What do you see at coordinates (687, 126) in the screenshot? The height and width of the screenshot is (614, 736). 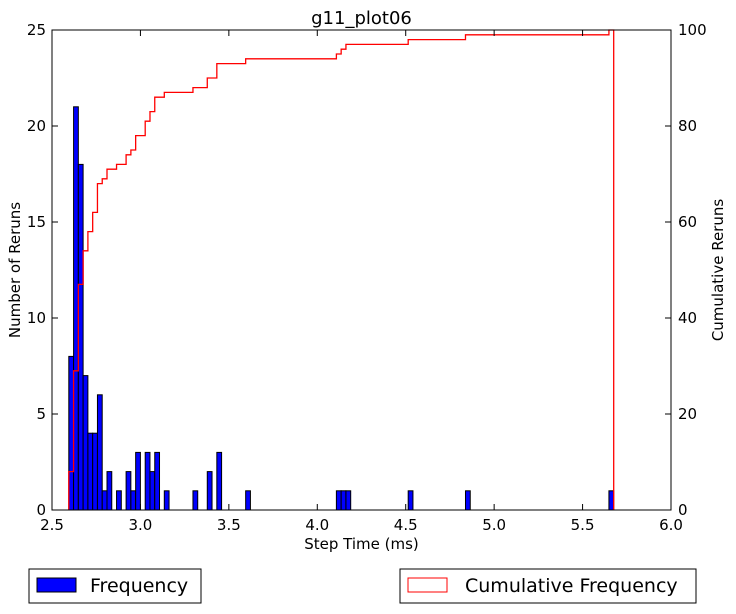 I see `y2-tick-label-4: 80` at bounding box center [687, 126].